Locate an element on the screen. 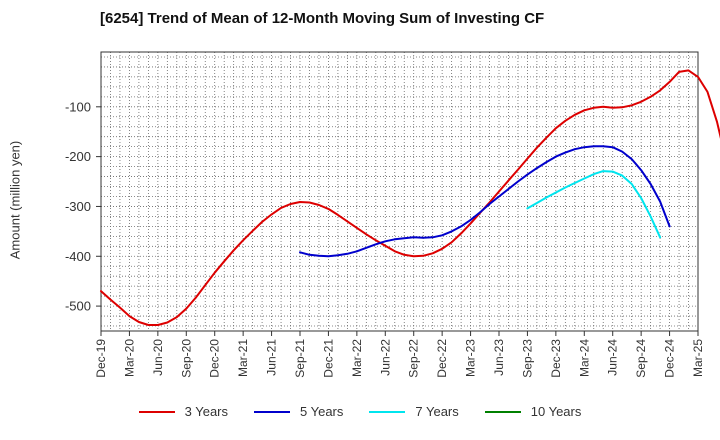 The width and height of the screenshot is (720, 440). x-tick-label: Dec-23 is located at coordinates (556, 358).